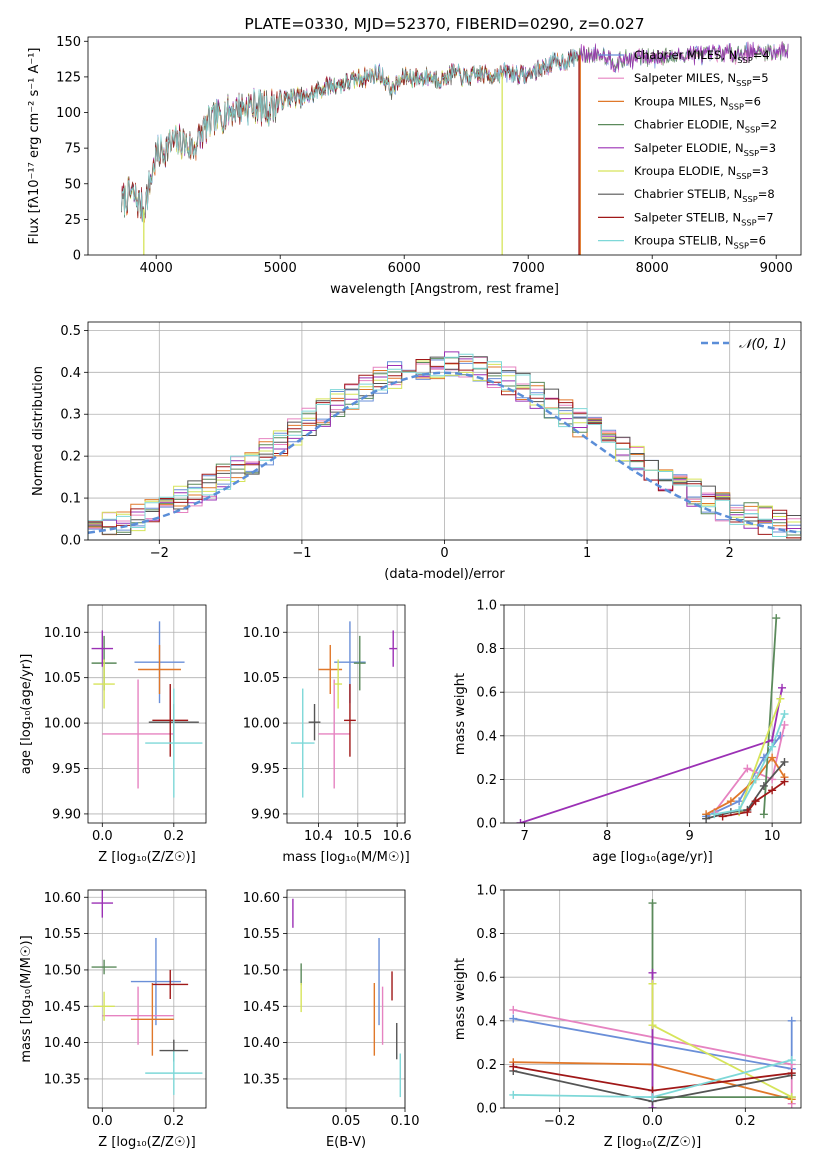 This screenshot has width=819, height=1170. Describe the element at coordinates (405, 1121) in the screenshot. I see `x-tick-label: 0.10` at that location.